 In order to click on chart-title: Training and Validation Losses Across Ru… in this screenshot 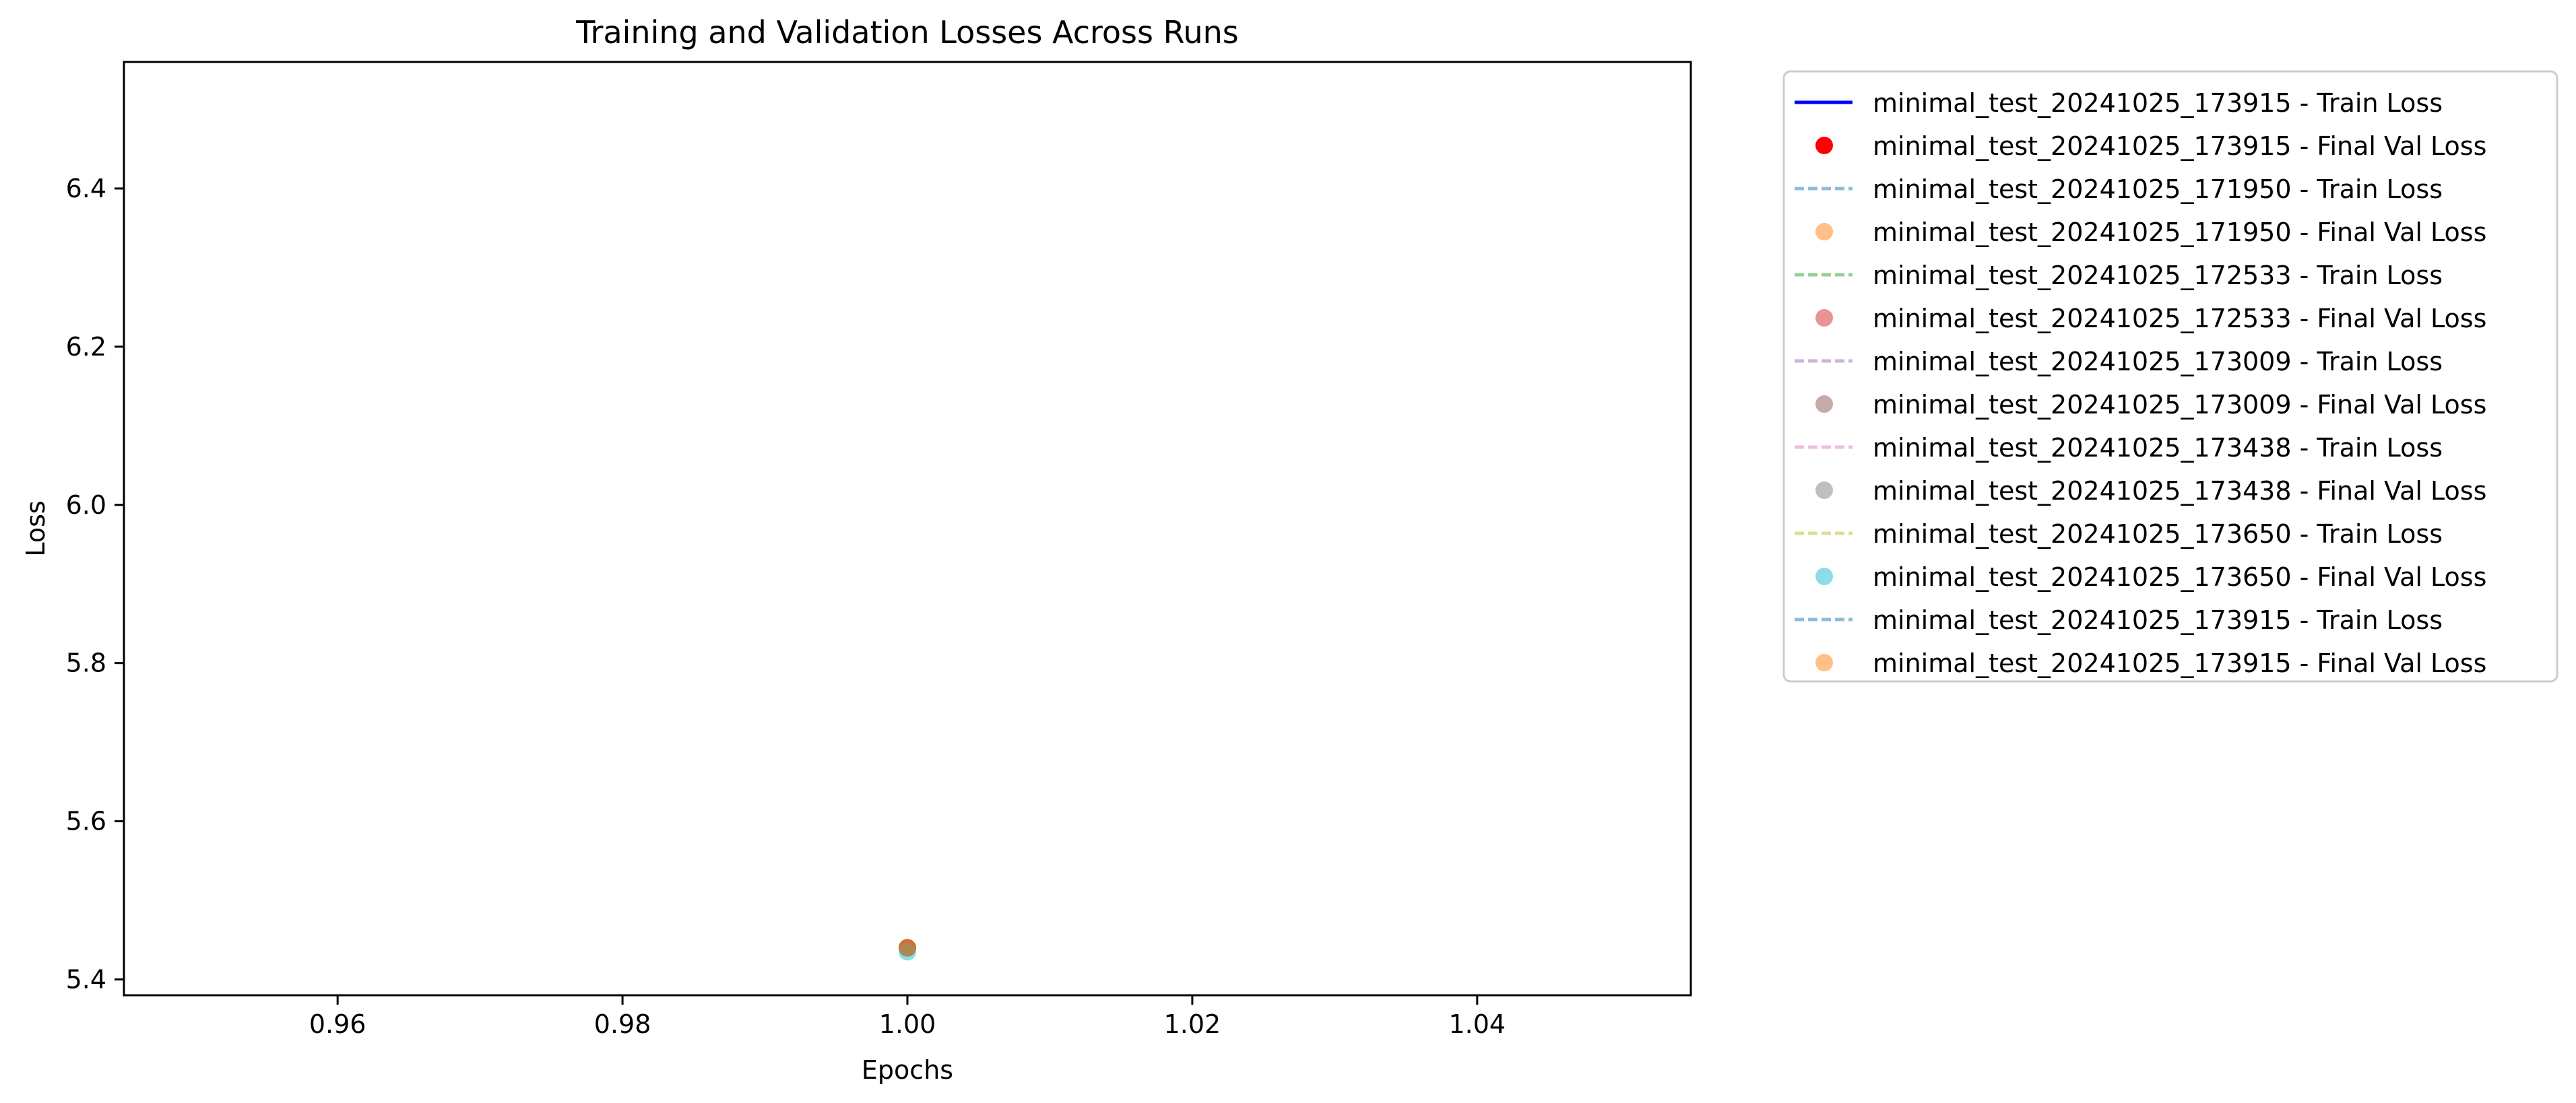, I will do `click(907, 32)`.